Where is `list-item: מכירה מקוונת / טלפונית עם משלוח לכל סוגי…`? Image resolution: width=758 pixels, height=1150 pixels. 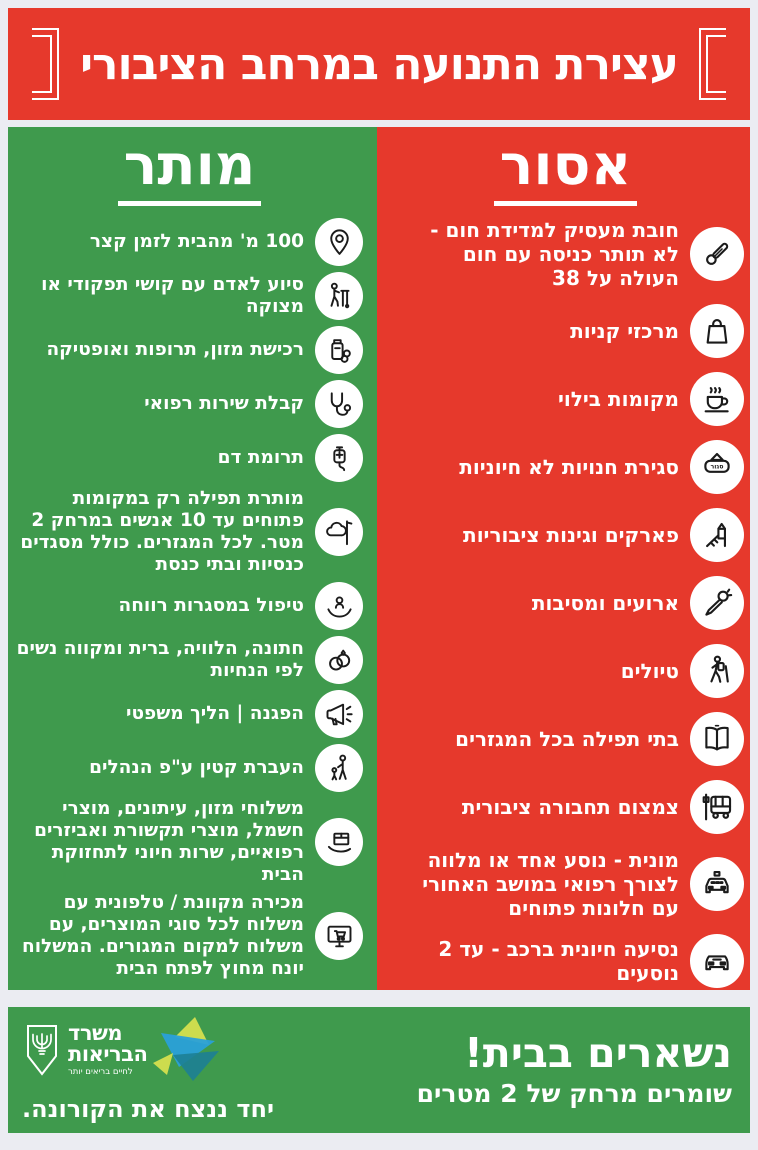
list-item: מכירה מקוונת / טלפונית עם משלוח לכל סוגי… is located at coordinates (189, 936).